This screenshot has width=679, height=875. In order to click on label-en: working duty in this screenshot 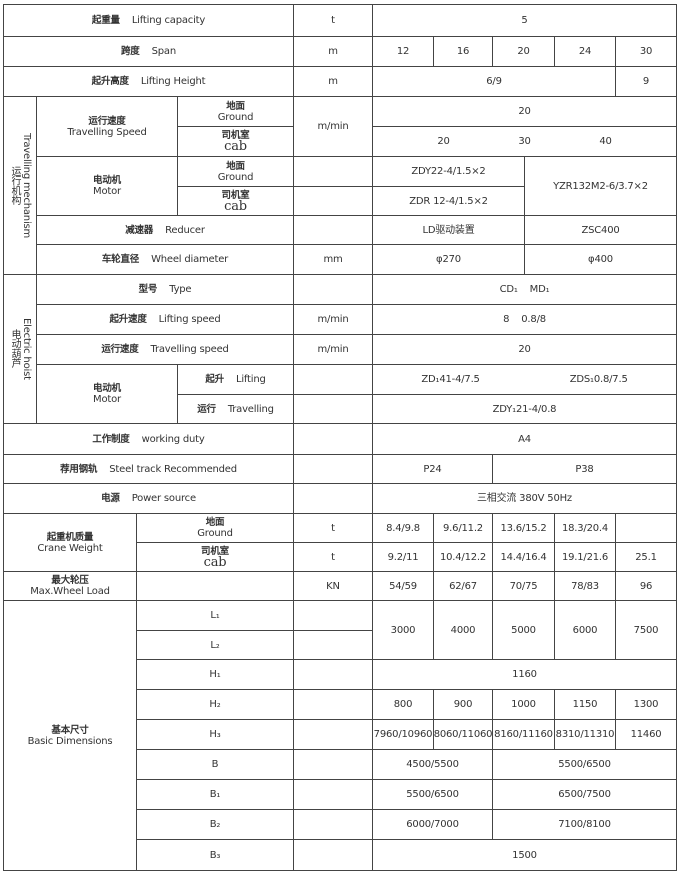, I will do `click(173, 439)`.